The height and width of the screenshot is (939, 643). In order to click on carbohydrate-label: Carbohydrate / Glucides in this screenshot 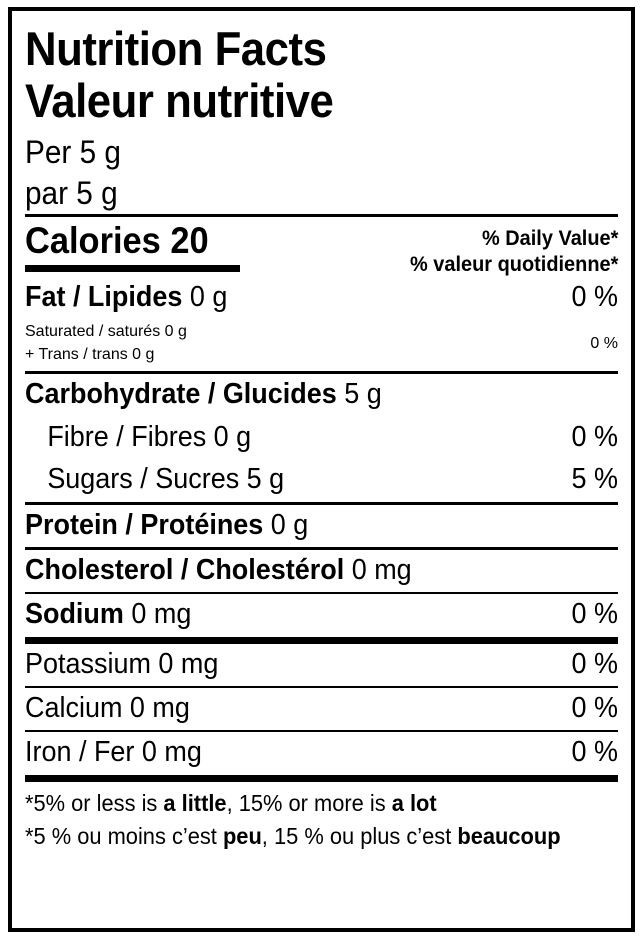, I will do `click(181, 394)`.